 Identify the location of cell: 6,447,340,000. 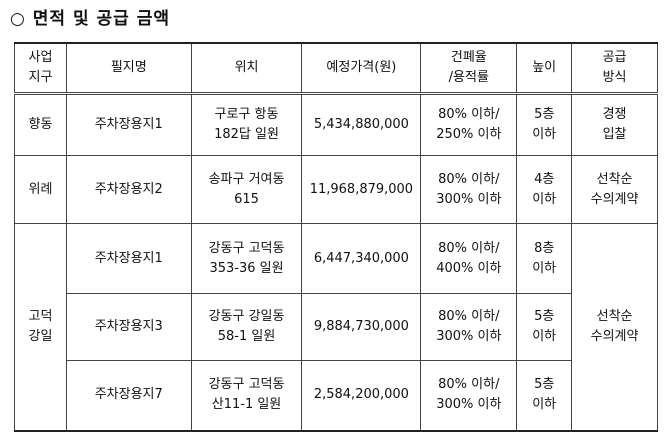
(361, 258).